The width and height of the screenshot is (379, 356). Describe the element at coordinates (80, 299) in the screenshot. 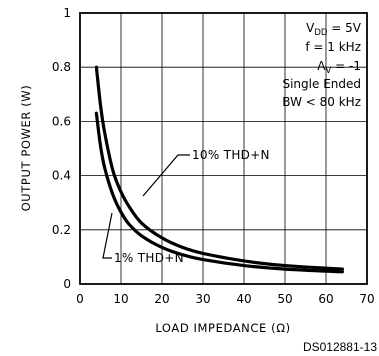

I see `x-tick-label: 0` at that location.